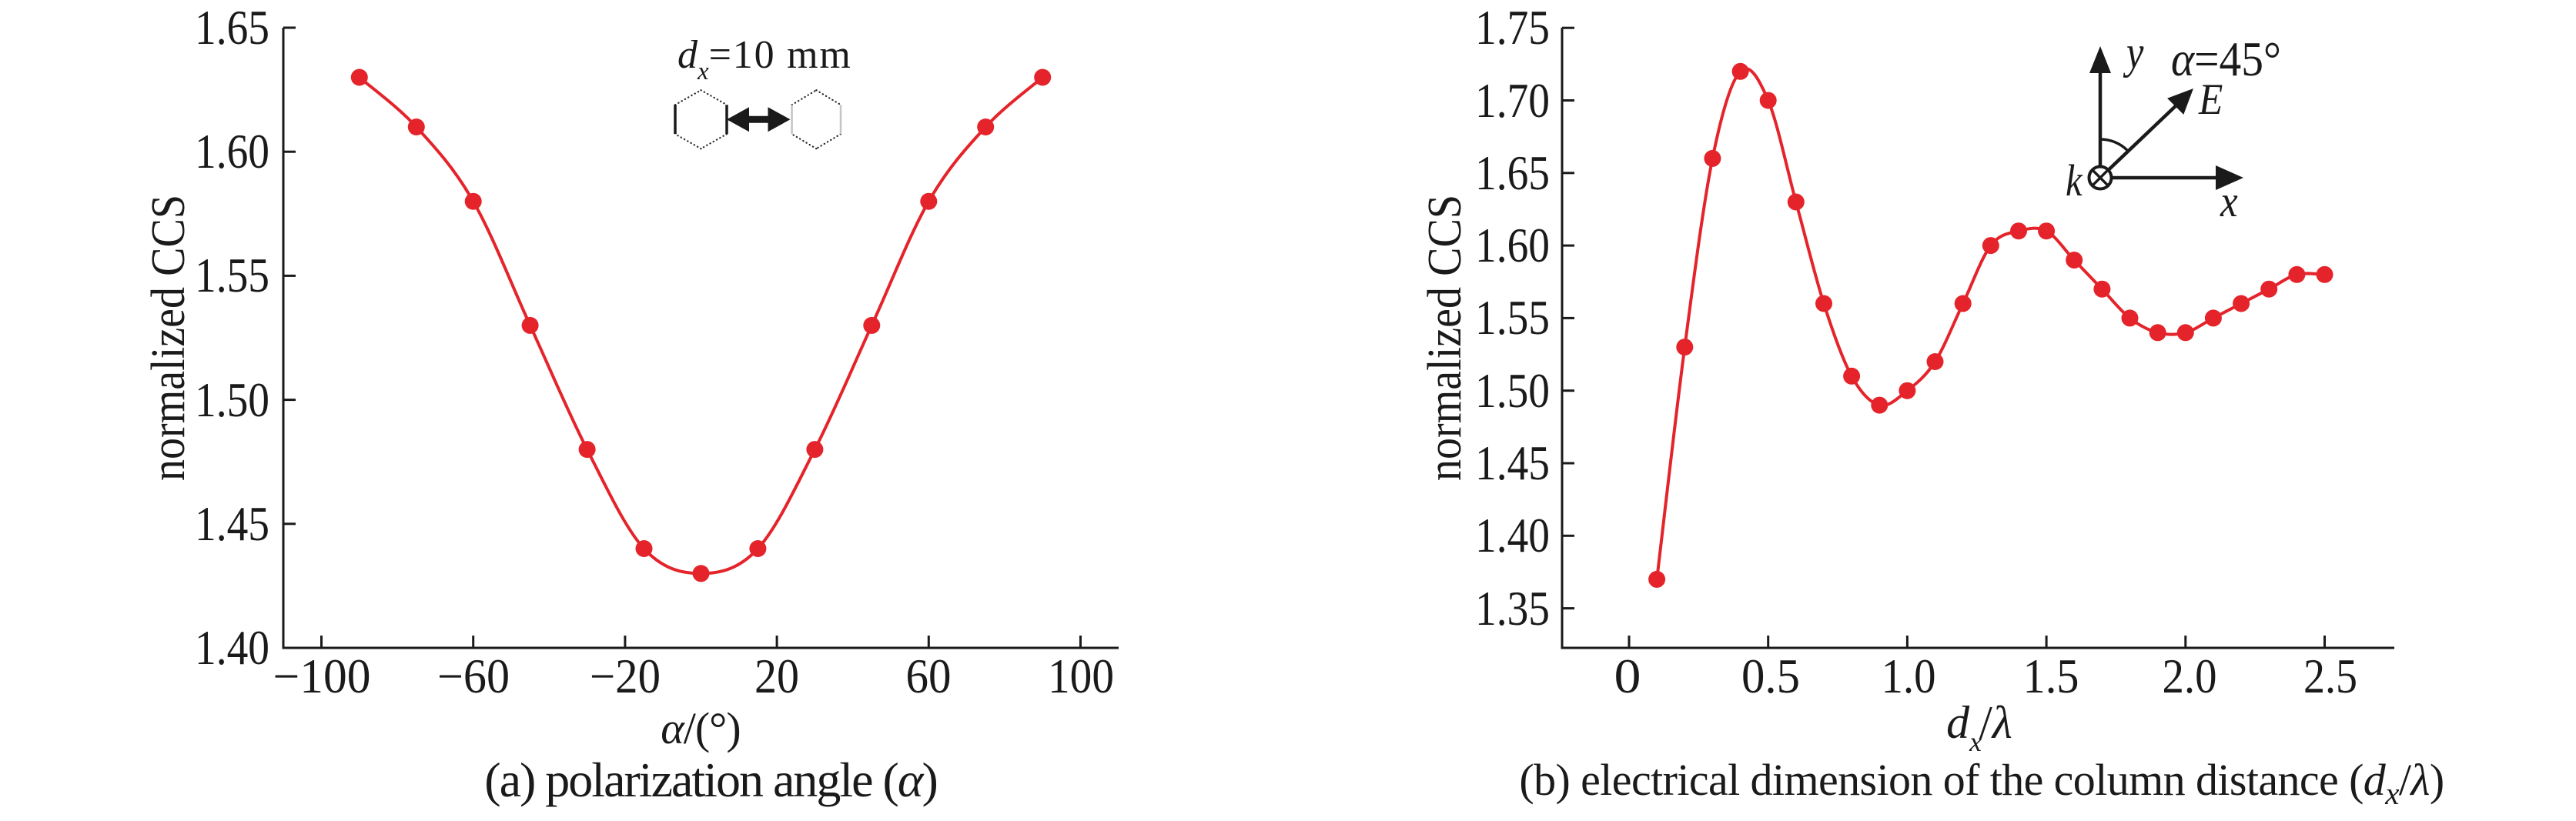 This screenshot has height=821, width=2576. What do you see at coordinates (1771, 676) in the screenshot?
I see `svg-text: 0.5` at bounding box center [1771, 676].